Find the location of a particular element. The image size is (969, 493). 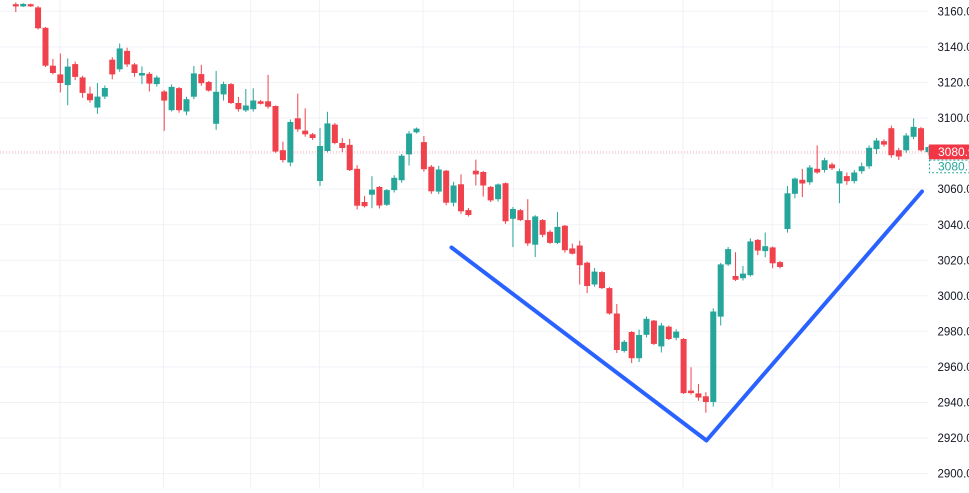

svg-text: 3140.00 is located at coordinates (953, 48).